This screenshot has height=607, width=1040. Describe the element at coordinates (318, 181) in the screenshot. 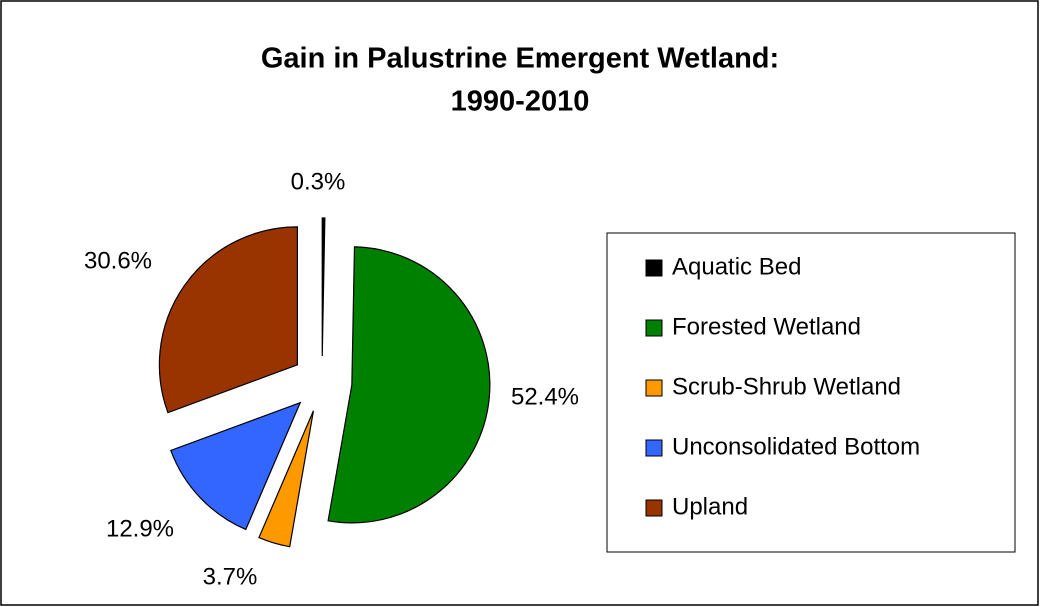

I see `data-label: 0.3%` at that location.